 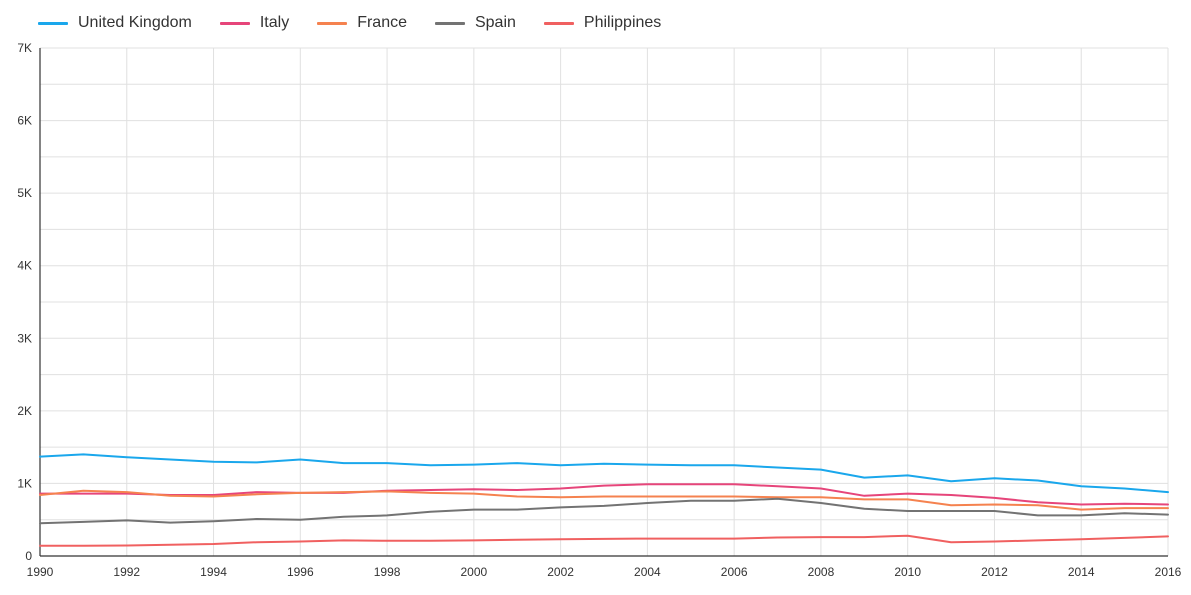 I want to click on legend-item-united-kingdom: United Kingdom, so click(x=115, y=23).